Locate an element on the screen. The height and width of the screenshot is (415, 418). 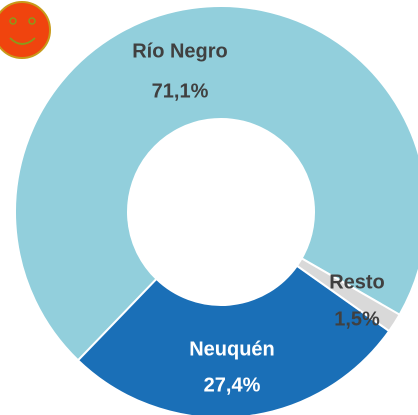
smiley-icon is located at coordinates (25, 30).